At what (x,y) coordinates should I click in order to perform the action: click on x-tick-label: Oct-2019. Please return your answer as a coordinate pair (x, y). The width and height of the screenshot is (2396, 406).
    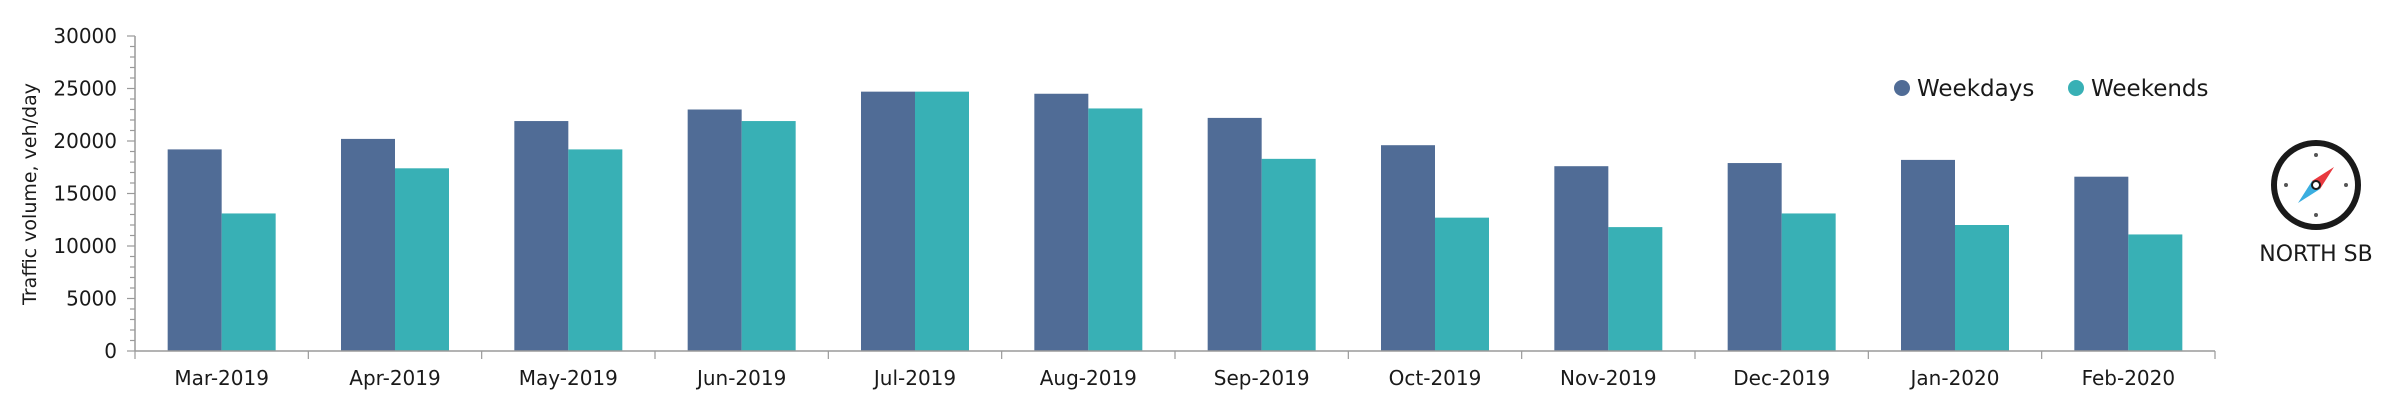
    Looking at the image, I should click on (1435, 378).